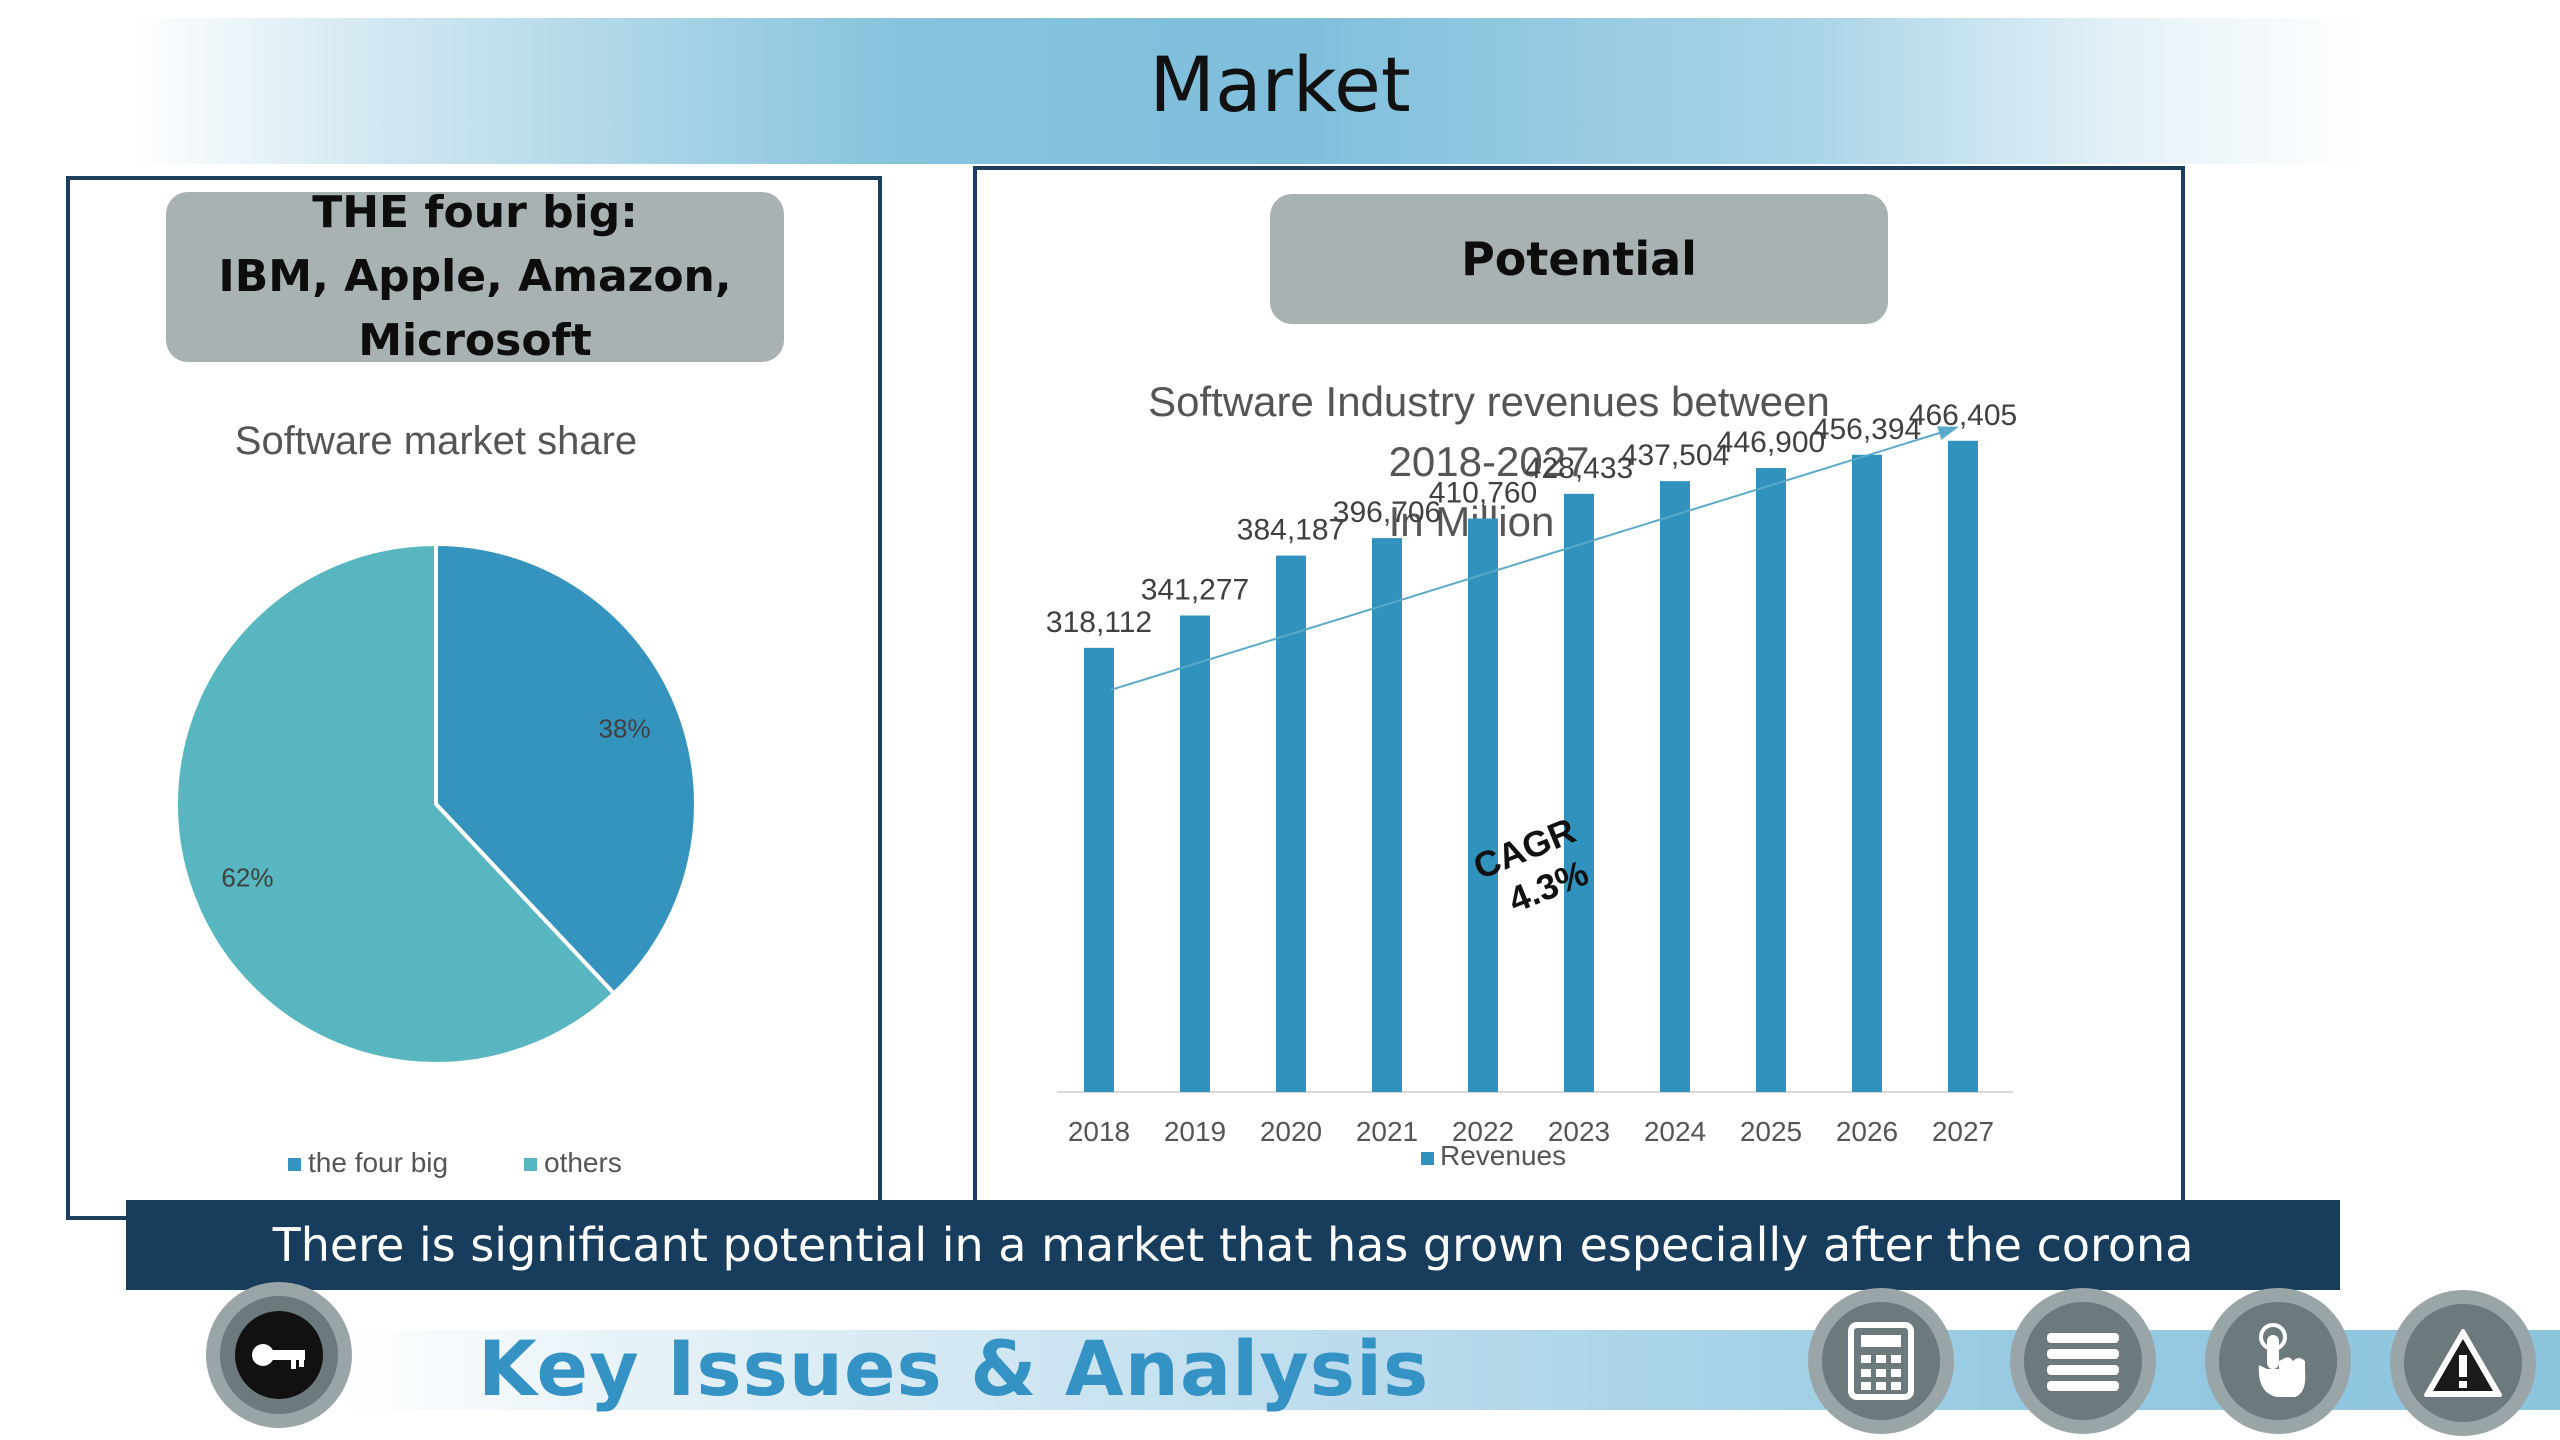  Describe the element at coordinates (1489, 401) in the screenshot. I see `bar-title-line: Software Industry revenues between` at that location.